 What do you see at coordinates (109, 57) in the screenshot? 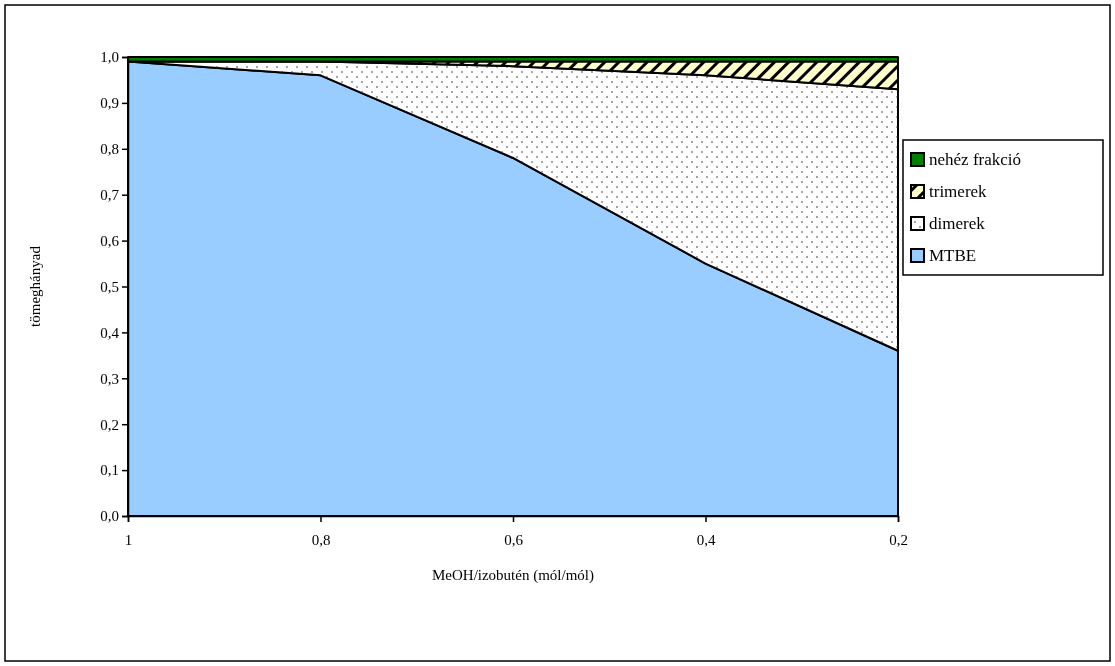
I see `y-tick-label: 1,0` at bounding box center [109, 57].